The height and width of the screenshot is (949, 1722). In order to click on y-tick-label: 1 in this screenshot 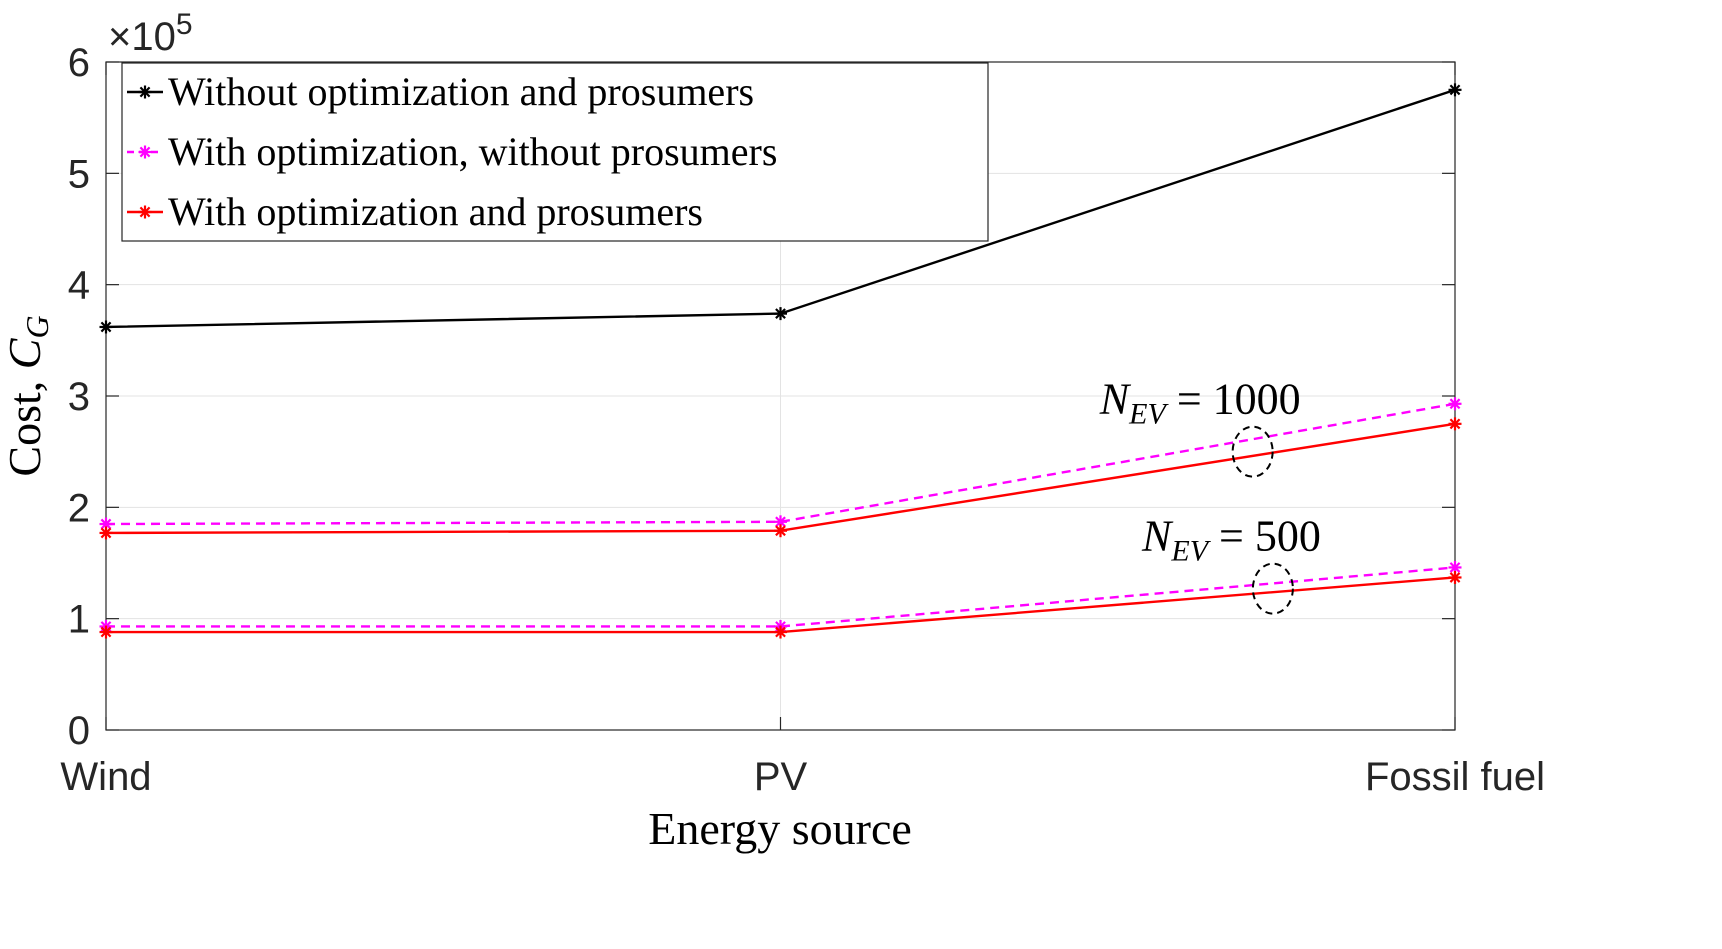, I will do `click(79, 620)`.